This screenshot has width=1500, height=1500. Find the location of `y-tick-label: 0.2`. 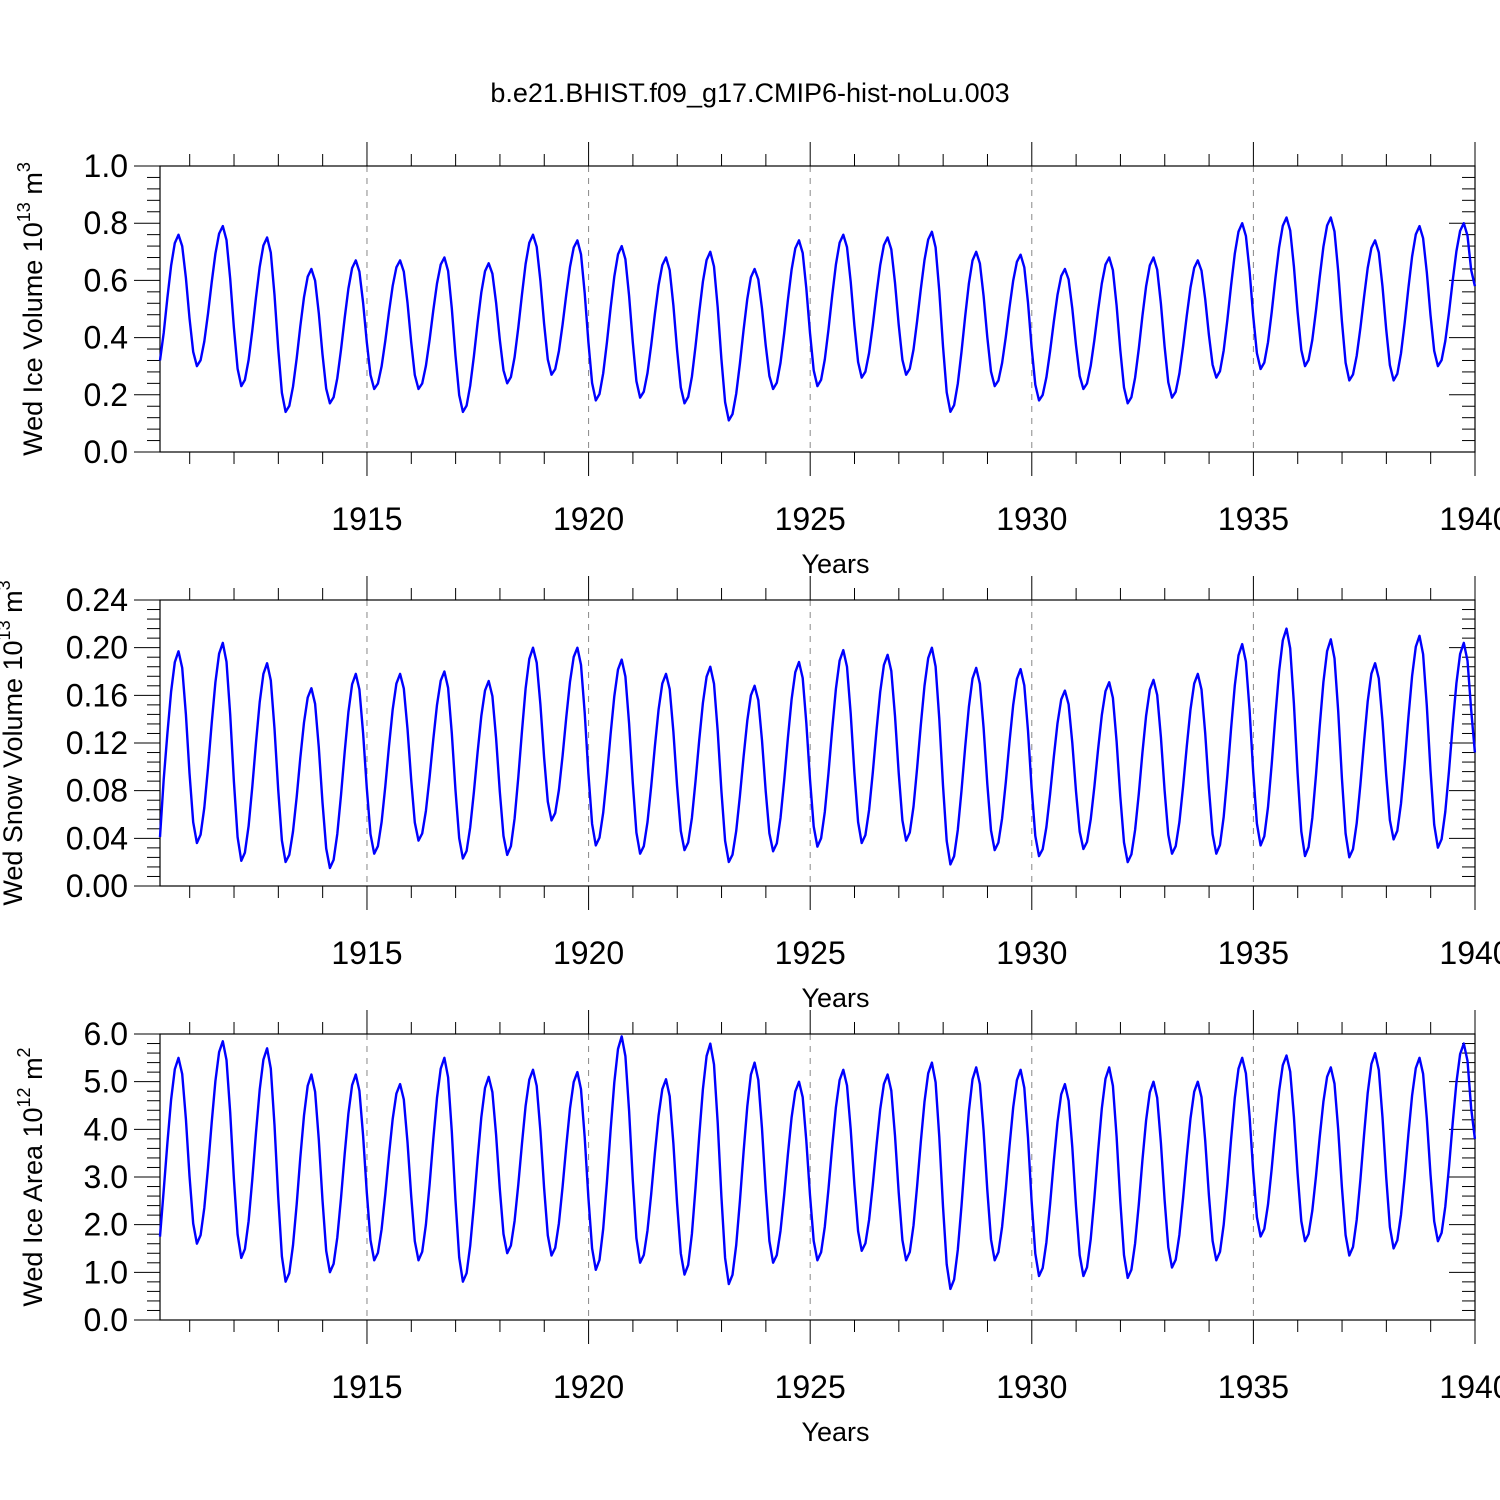

y-tick-label: 0.2 is located at coordinates (106, 395).